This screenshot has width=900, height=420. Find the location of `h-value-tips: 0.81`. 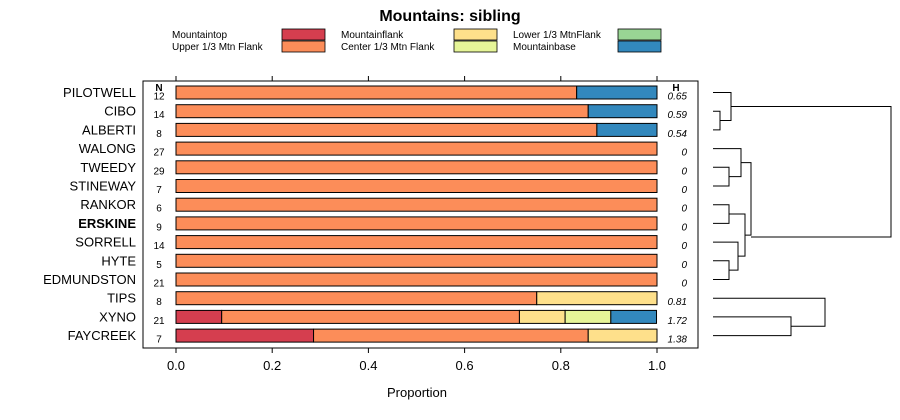

h-value-tips: 0.81 is located at coordinates (677, 302).